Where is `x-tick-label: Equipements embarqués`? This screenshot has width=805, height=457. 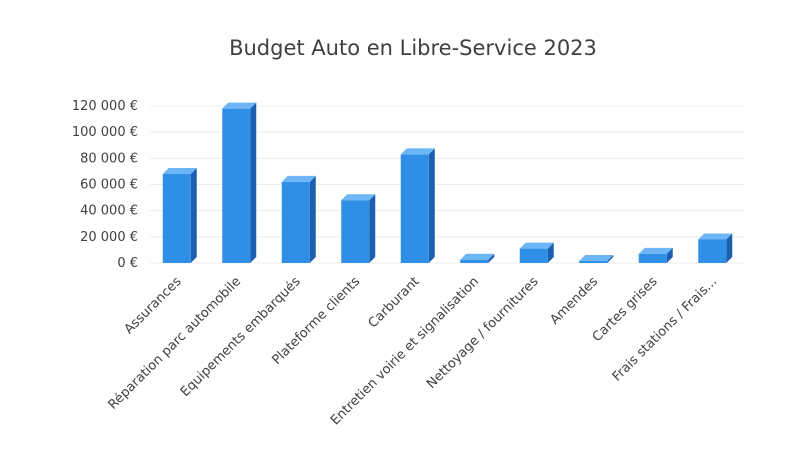 x-tick-label: Equipements embarqués is located at coordinates (241, 337).